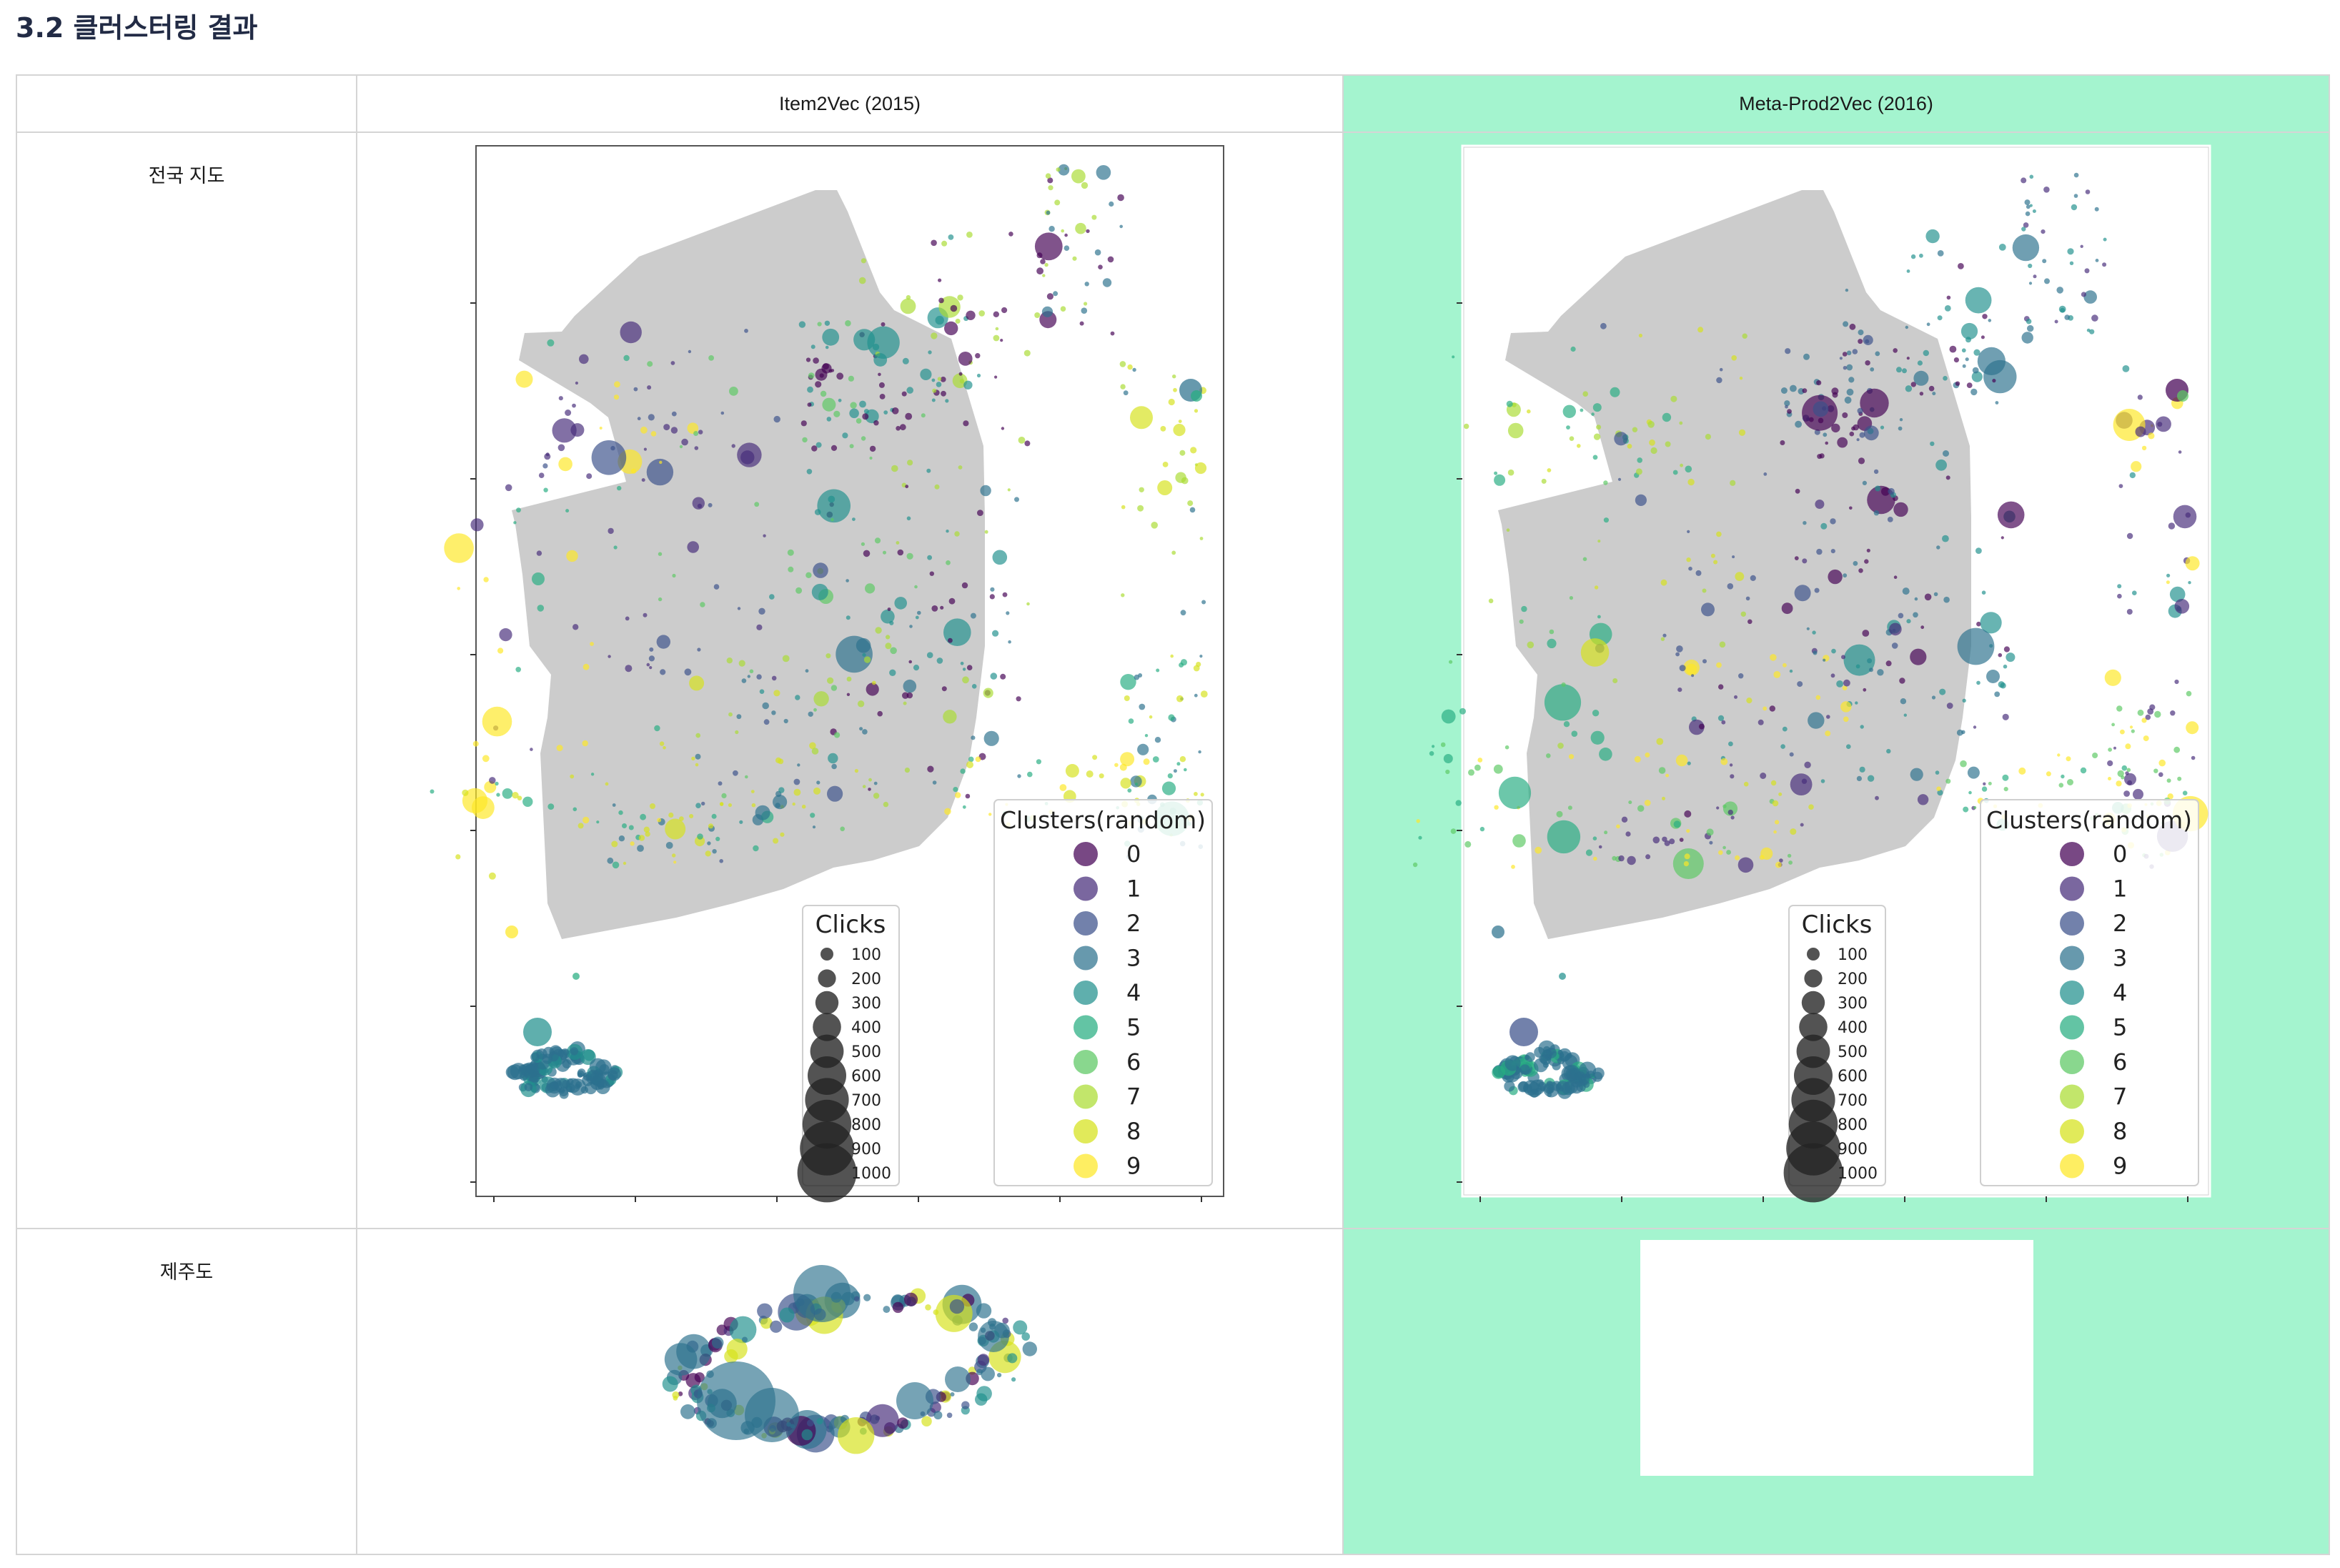  I want to click on legend-cluster-label: 1, so click(2120, 889).